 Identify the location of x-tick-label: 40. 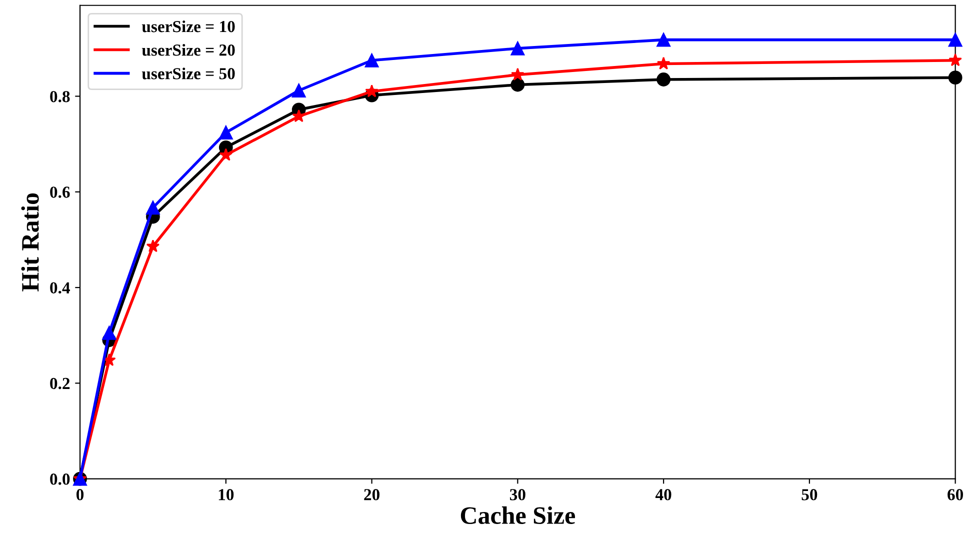
(663, 494).